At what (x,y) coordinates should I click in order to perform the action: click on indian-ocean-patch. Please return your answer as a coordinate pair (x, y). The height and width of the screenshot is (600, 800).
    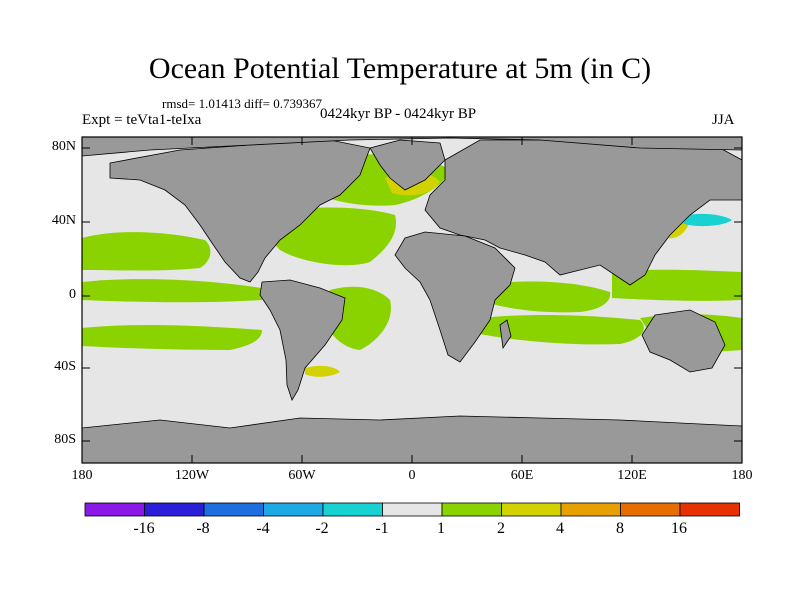
    Looking at the image, I should click on (545, 297).